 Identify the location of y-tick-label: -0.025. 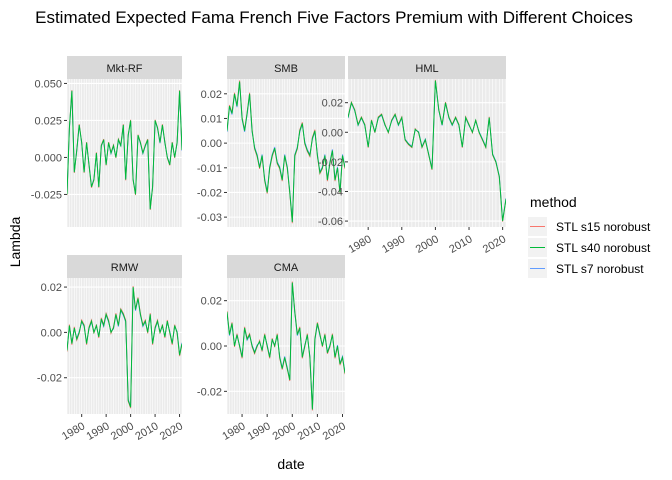
(46, 195).